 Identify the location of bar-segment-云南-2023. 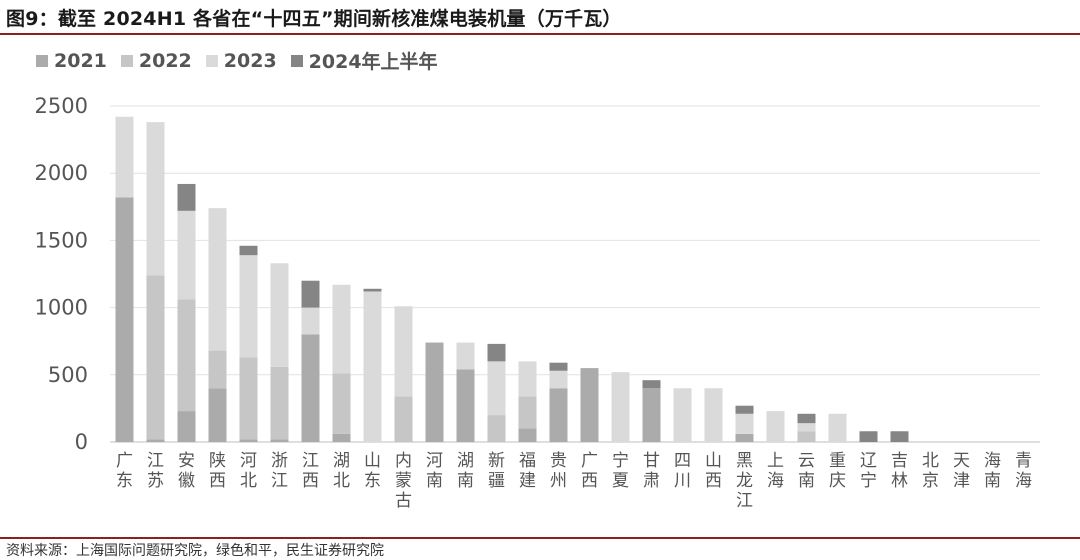
(806, 427).